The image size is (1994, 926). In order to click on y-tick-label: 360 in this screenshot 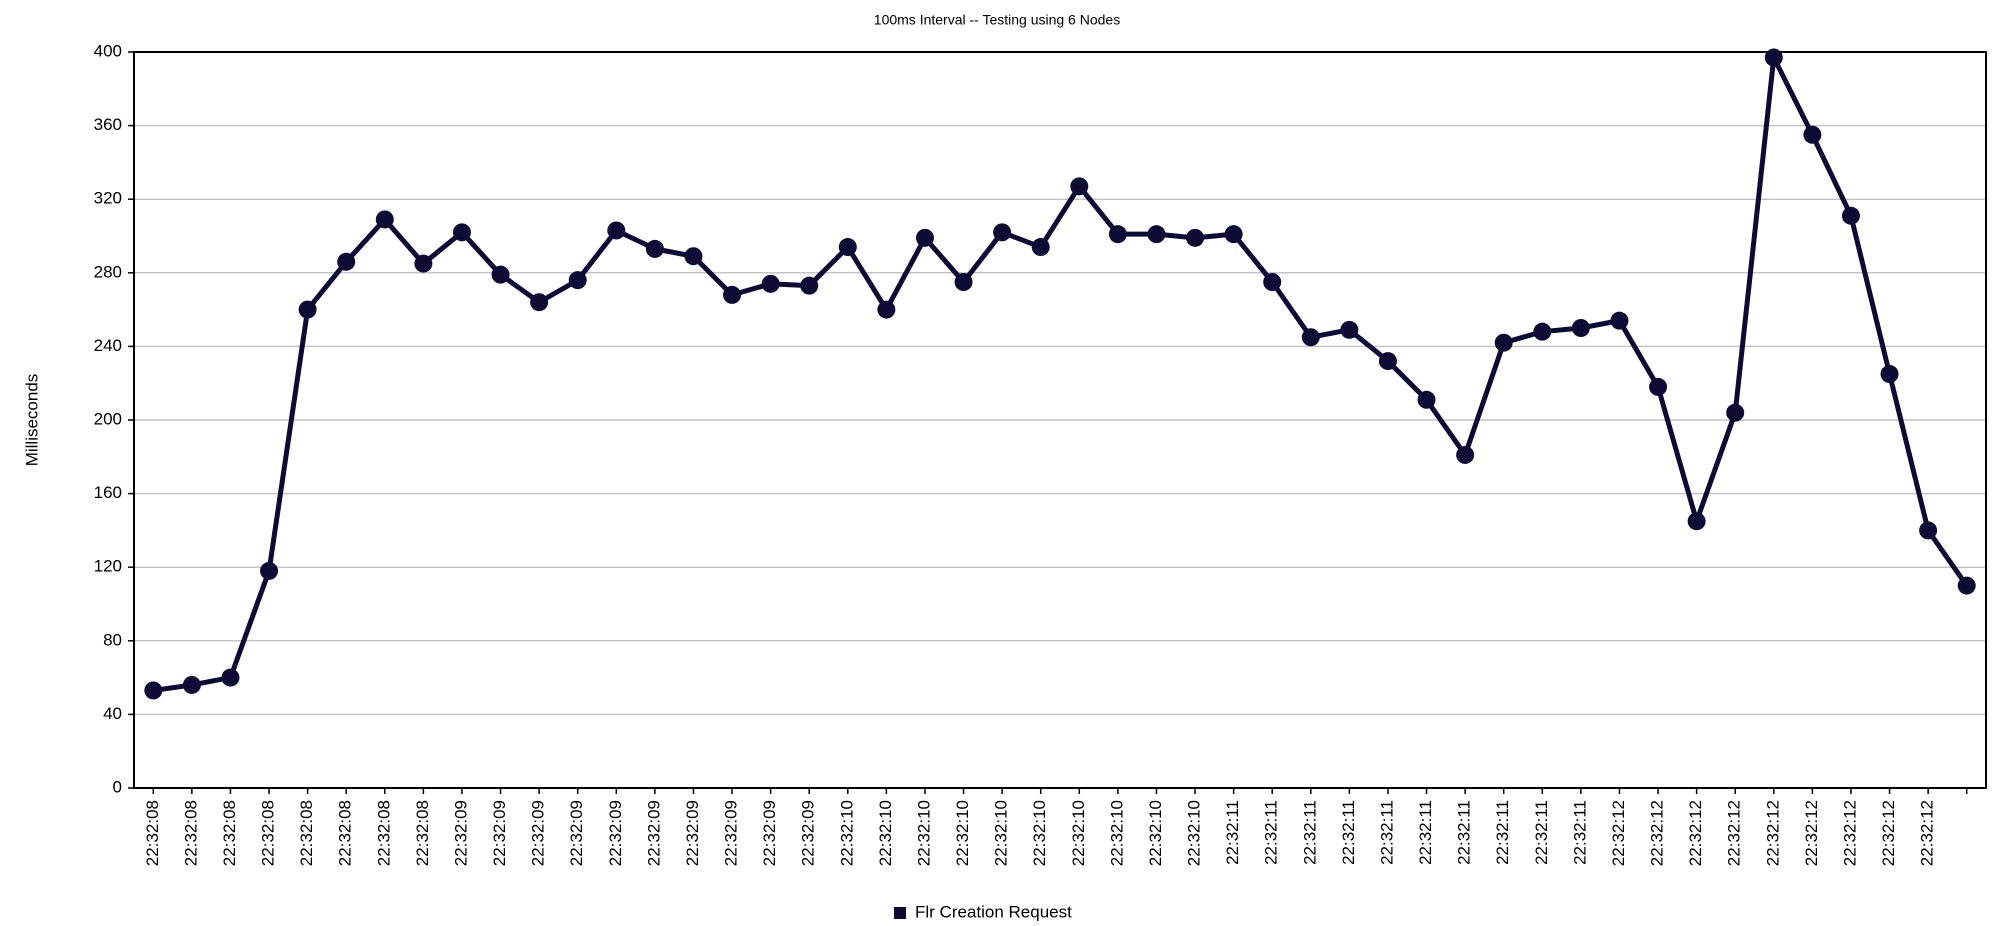, I will do `click(108, 124)`.